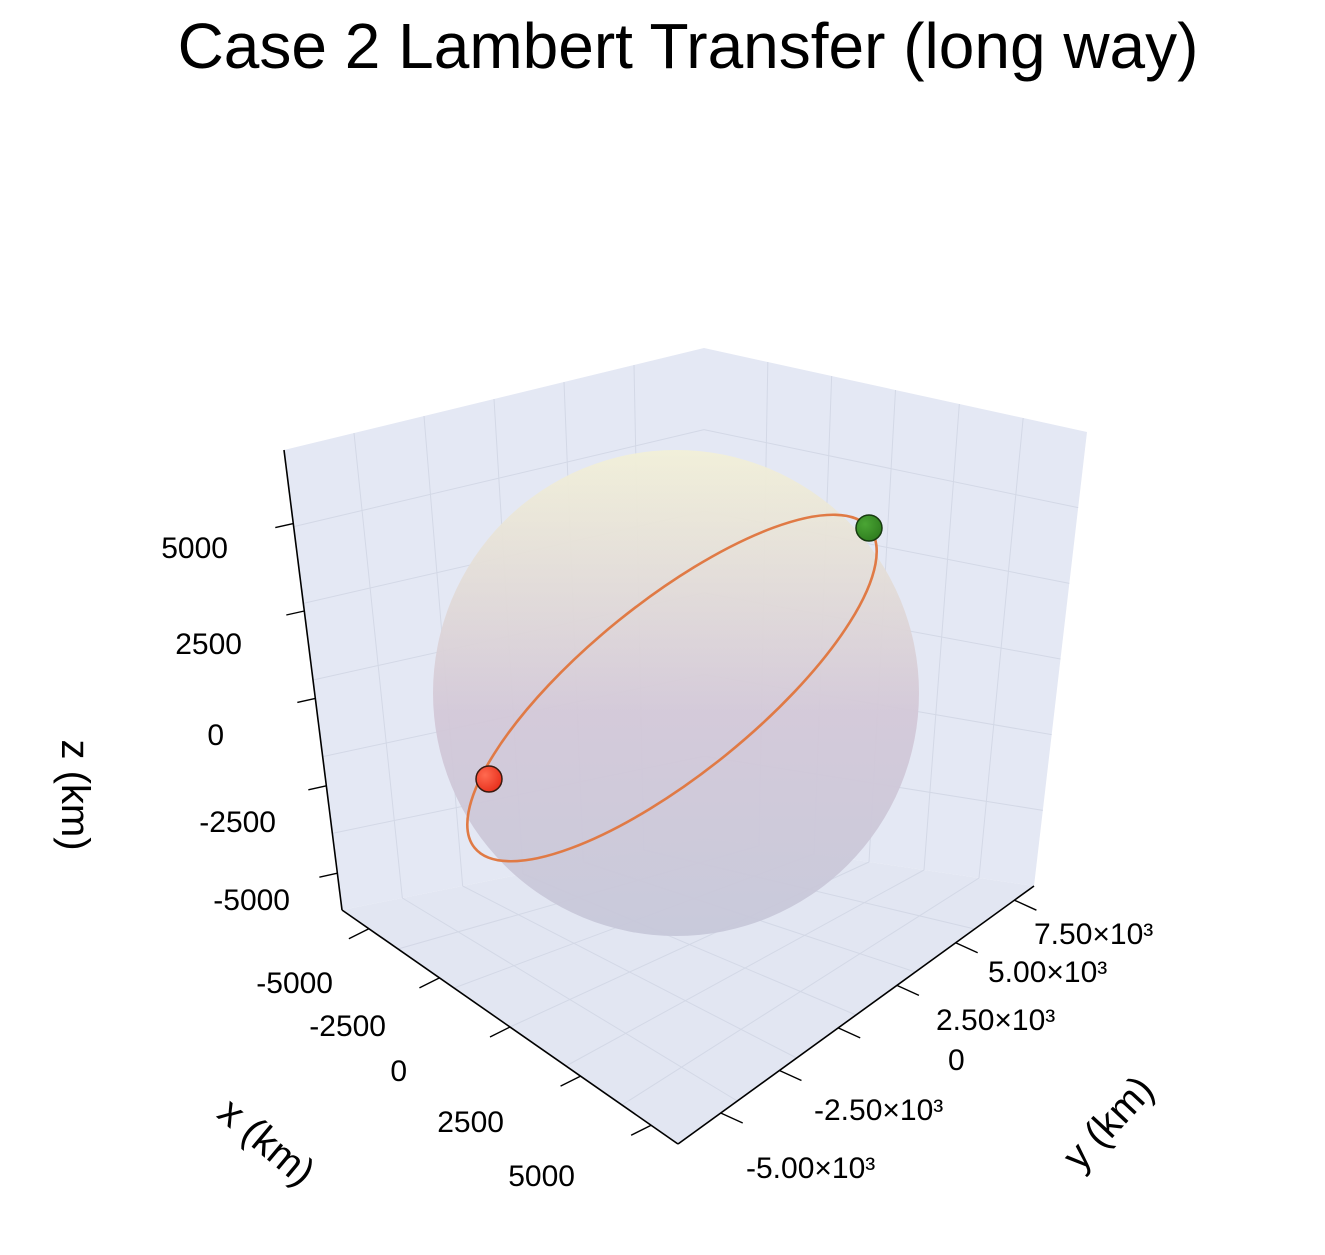 The height and width of the screenshot is (1255, 1325). I want to click on z-tick-label: 0, so click(215, 735).